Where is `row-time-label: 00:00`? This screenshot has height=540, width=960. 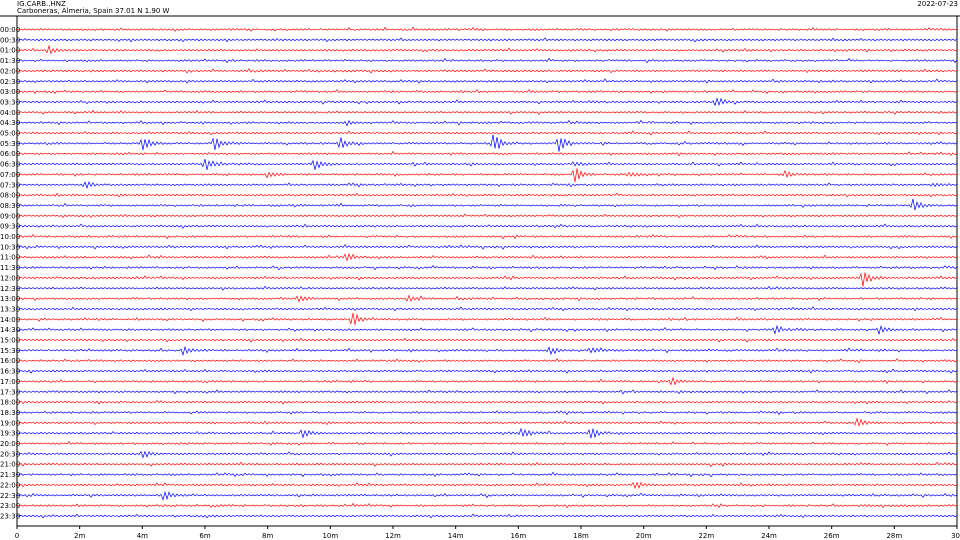
row-time-label: 00:00 is located at coordinates (10, 30).